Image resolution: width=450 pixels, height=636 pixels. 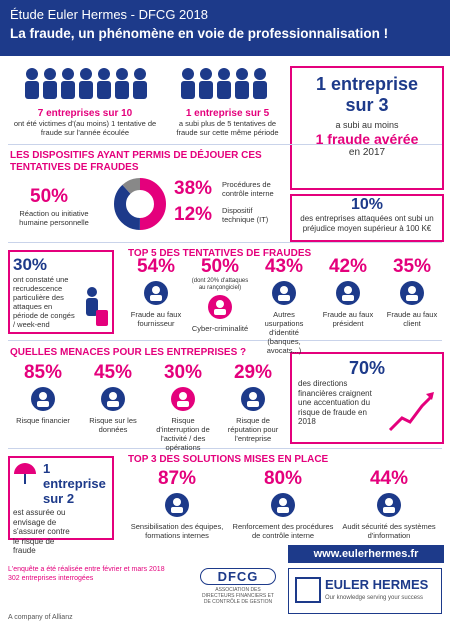 I want to click on pct: 54%, so click(x=156, y=266).